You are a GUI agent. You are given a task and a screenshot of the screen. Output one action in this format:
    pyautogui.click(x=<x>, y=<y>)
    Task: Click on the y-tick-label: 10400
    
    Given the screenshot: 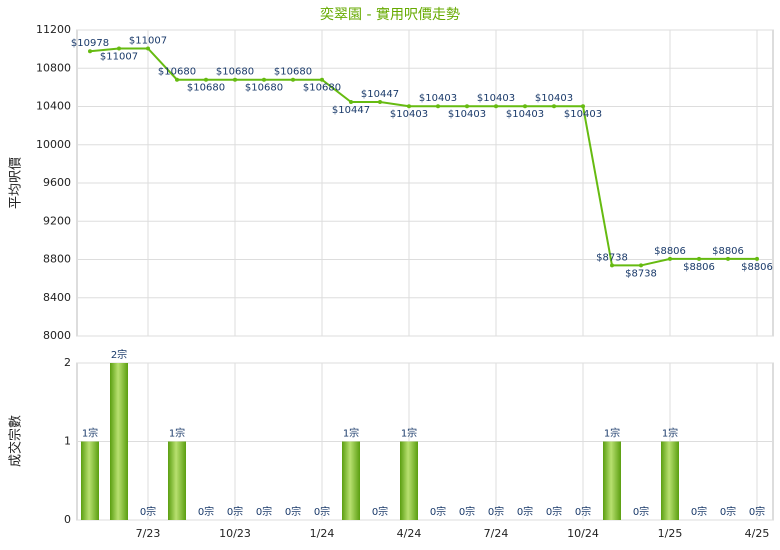 What is the action you would take?
    pyautogui.click(x=53, y=106)
    